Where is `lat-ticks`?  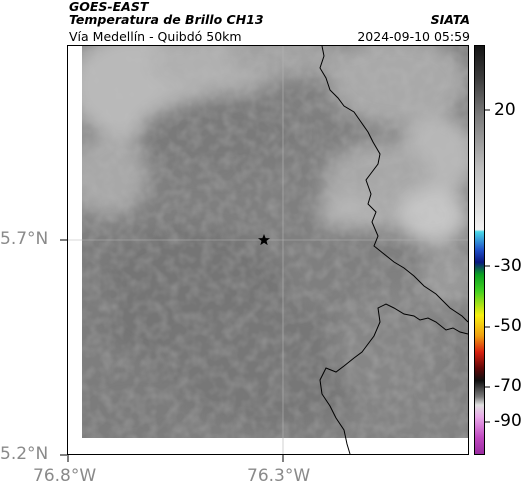
lat-ticks is located at coordinates (63, 347).